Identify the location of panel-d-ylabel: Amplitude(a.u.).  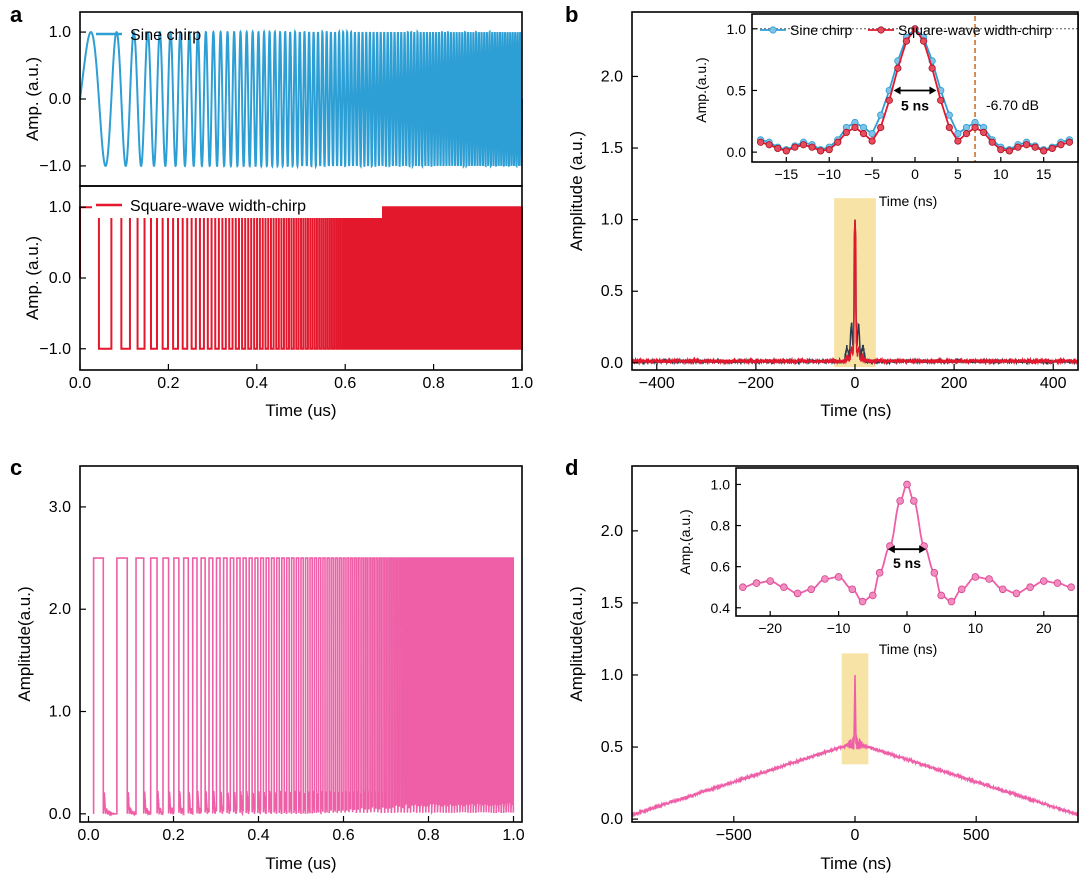
(576, 643).